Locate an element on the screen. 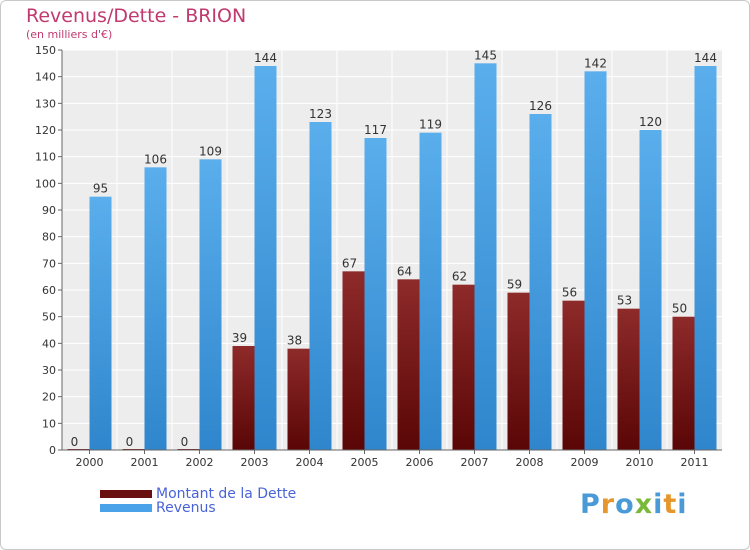 Image resolution: width=750 pixels, height=550 pixels. x-tick-label: 2006 is located at coordinates (420, 462).